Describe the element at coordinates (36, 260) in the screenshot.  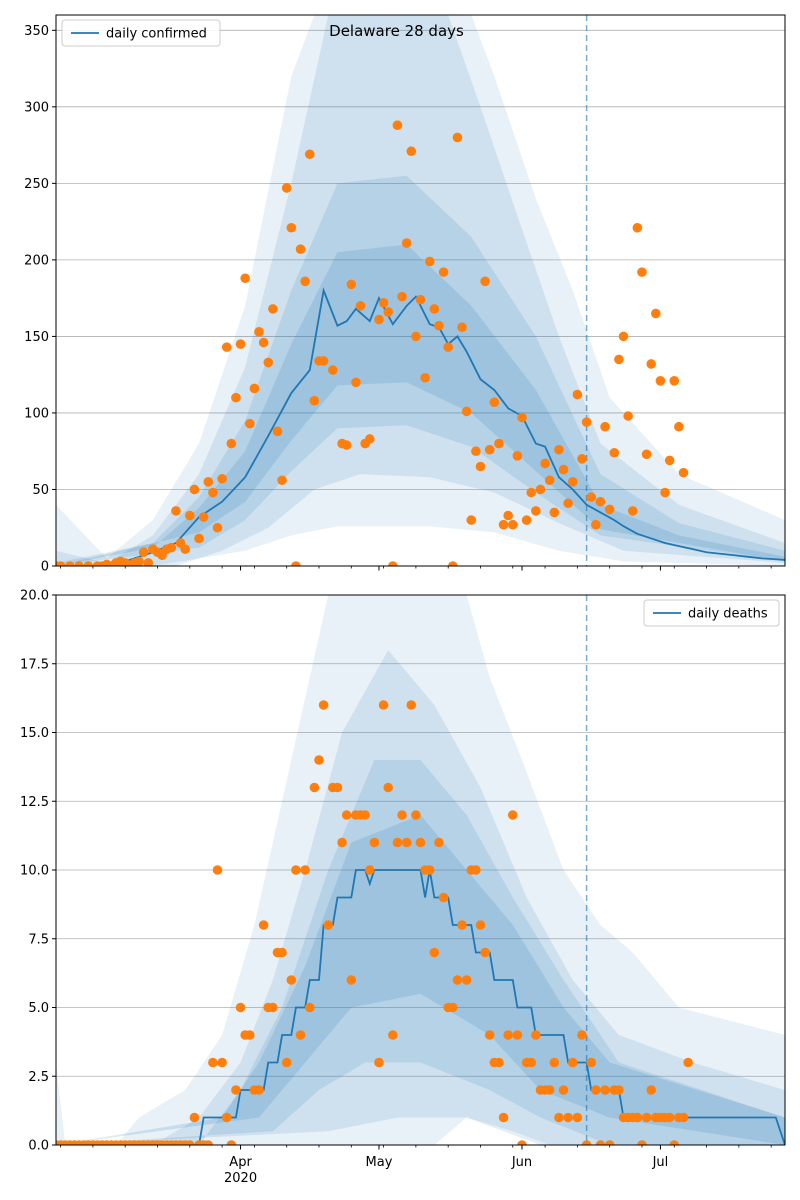
I see `y-tick-label: 200` at that location.